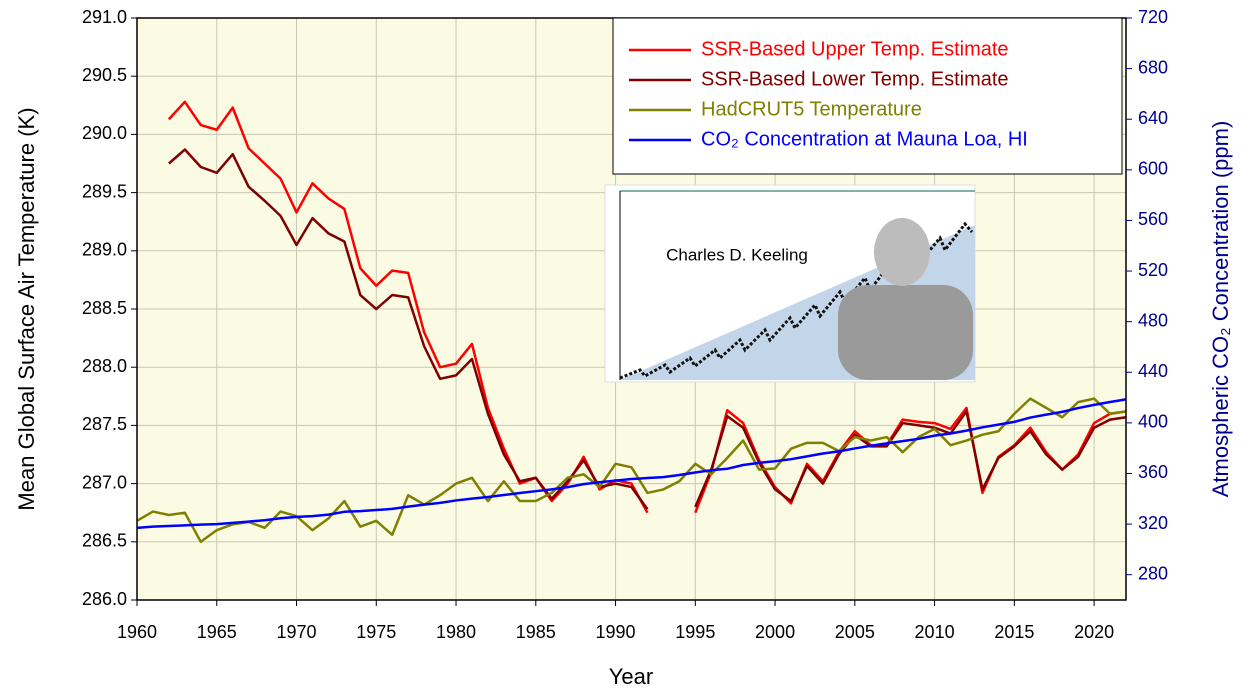  Describe the element at coordinates (1220, 309) in the screenshot. I see `y2-axis-title: Atmospheric CO₂ Concentration (ppm)` at that location.